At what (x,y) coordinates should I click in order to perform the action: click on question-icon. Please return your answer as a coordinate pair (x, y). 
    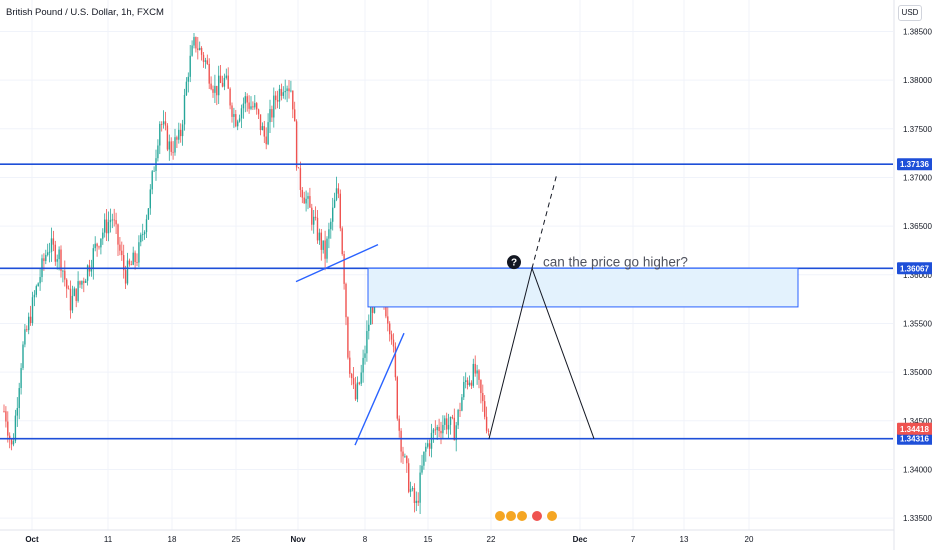
    Looking at the image, I should click on (514, 262).